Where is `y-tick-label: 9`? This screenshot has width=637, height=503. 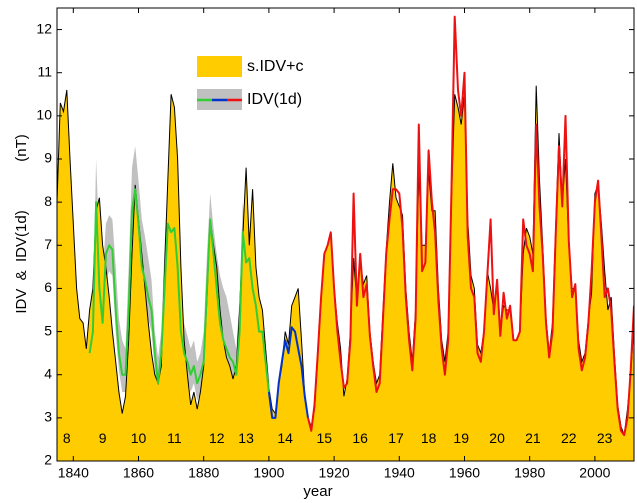
y-tick-label: 9 is located at coordinates (48, 158).